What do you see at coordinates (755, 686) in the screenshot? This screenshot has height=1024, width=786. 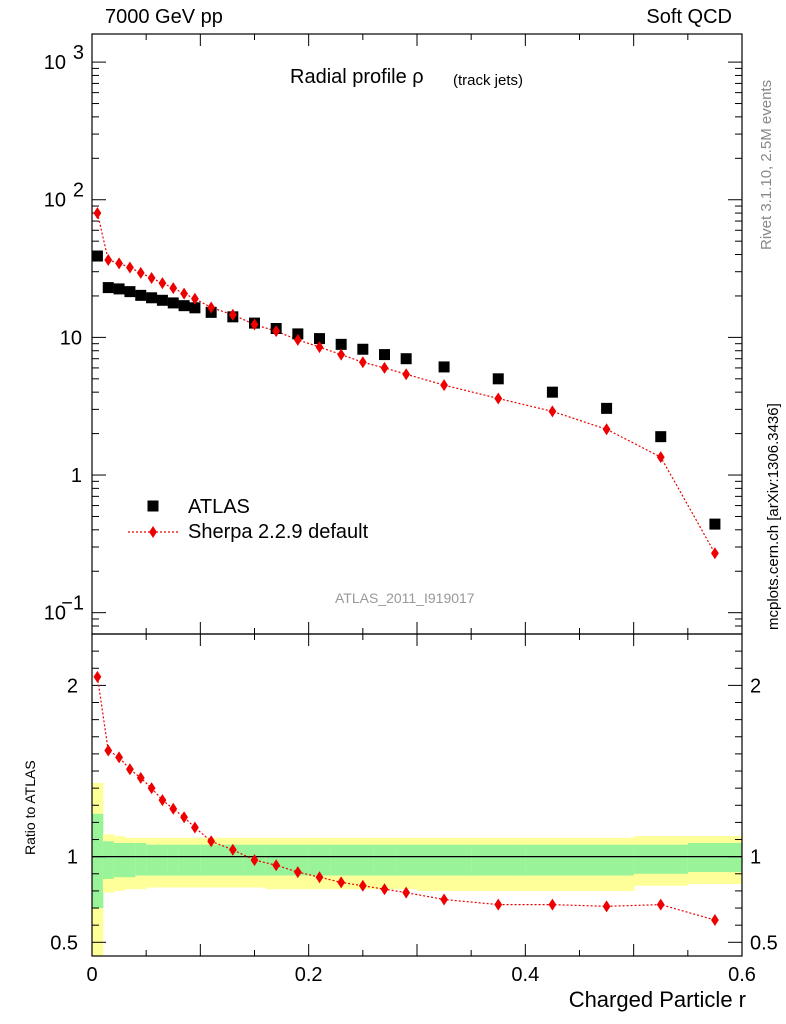 I see `ratio-y-tick-label-right: 2` at bounding box center [755, 686].